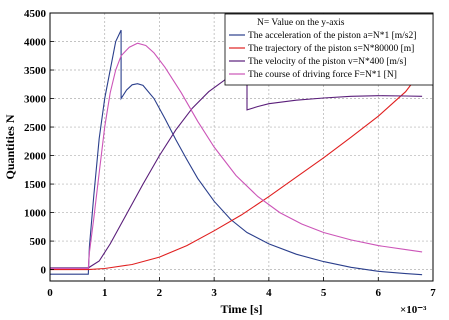 This screenshot has width=449, height=320. I want to click on y-axis-label: Quantities N, so click(10, 146).